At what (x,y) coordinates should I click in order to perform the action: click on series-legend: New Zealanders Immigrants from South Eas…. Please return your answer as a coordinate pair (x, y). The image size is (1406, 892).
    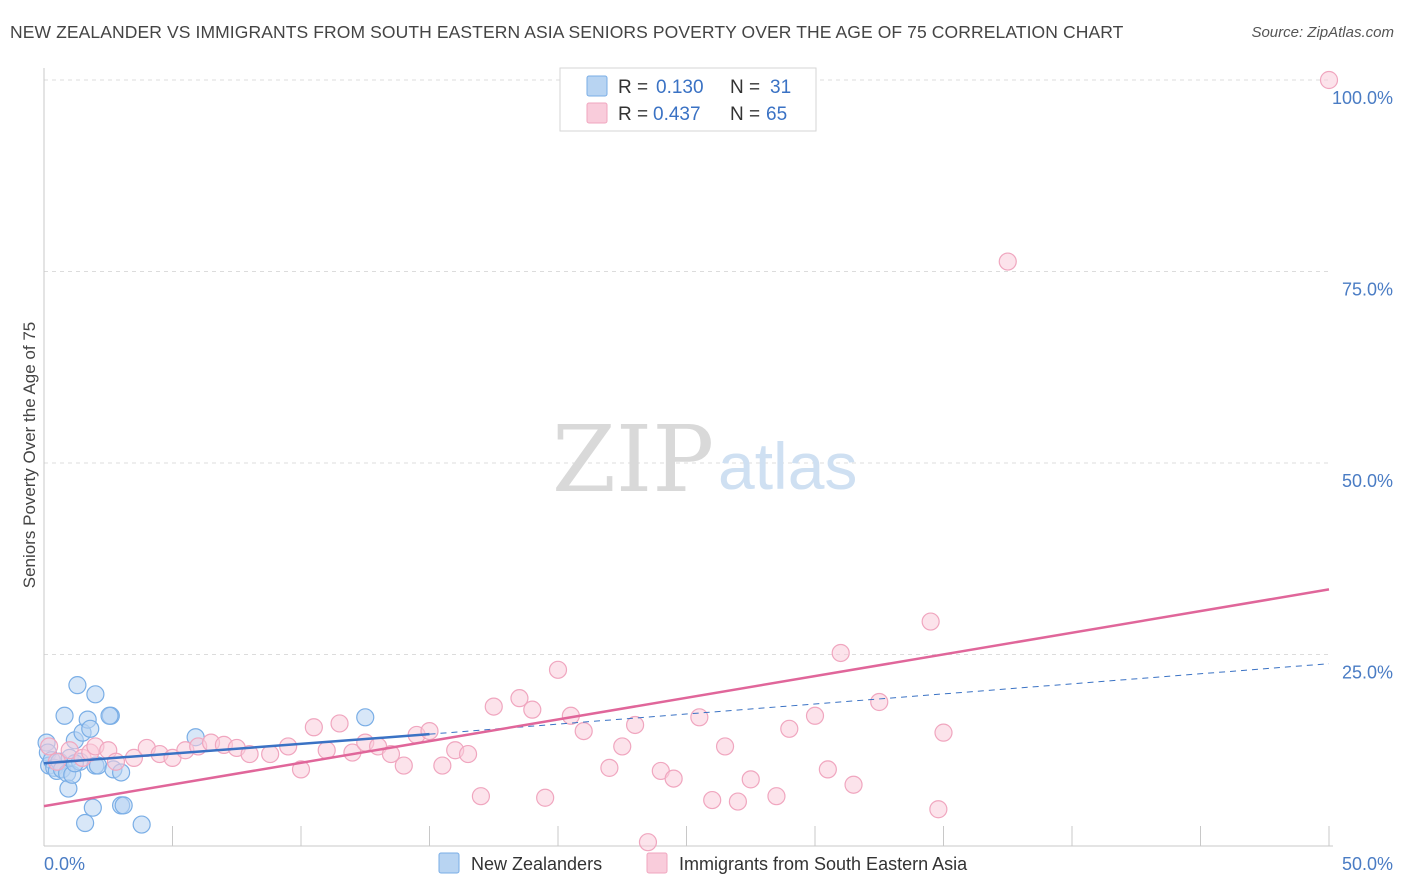
    Looking at the image, I should click on (703, 863).